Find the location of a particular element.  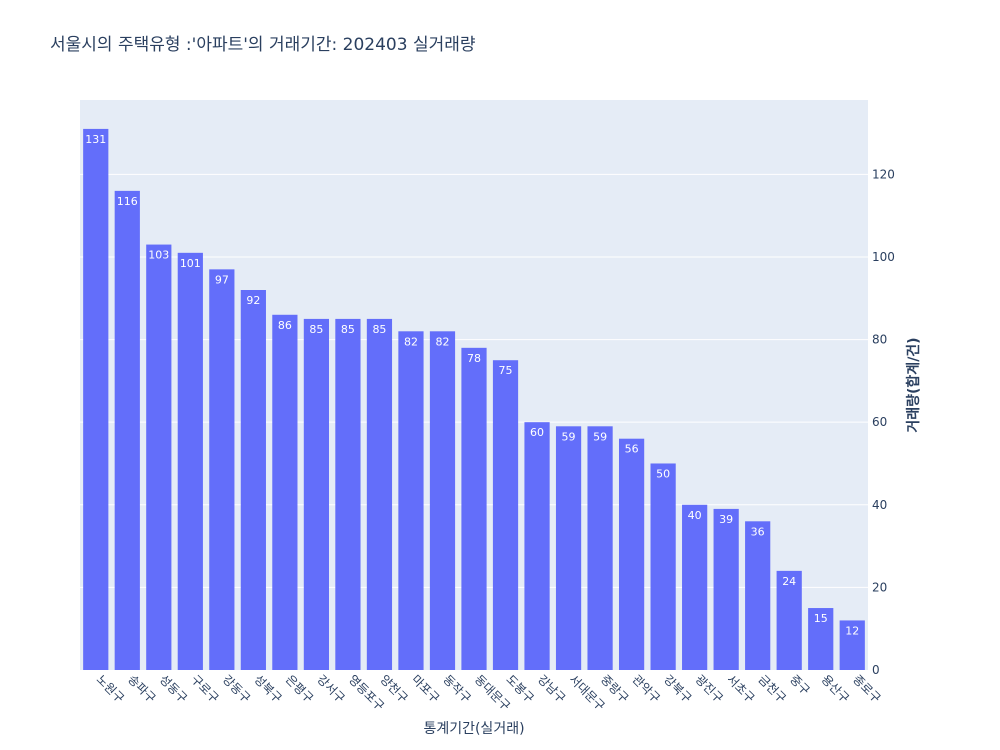

x-tick-label: 금천구 is located at coordinates (773, 689).